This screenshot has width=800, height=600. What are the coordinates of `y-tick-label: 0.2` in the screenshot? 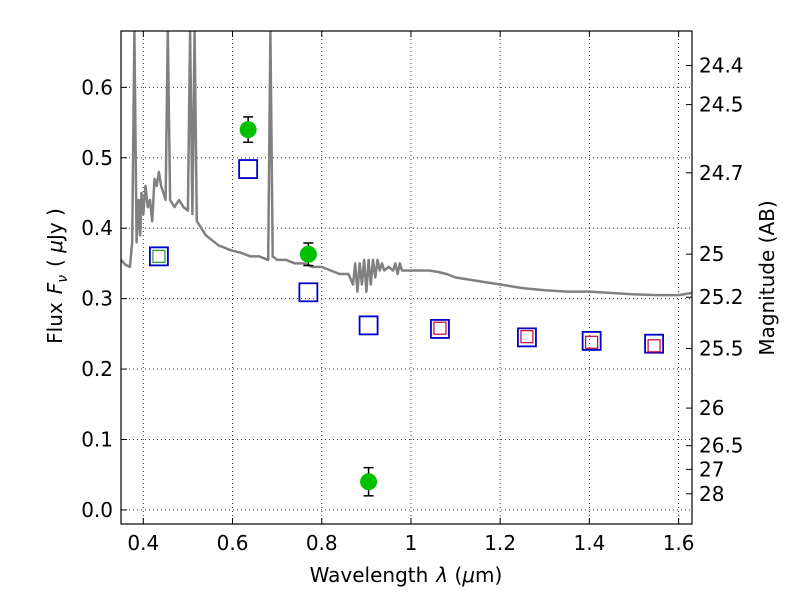 It's located at (97, 369).